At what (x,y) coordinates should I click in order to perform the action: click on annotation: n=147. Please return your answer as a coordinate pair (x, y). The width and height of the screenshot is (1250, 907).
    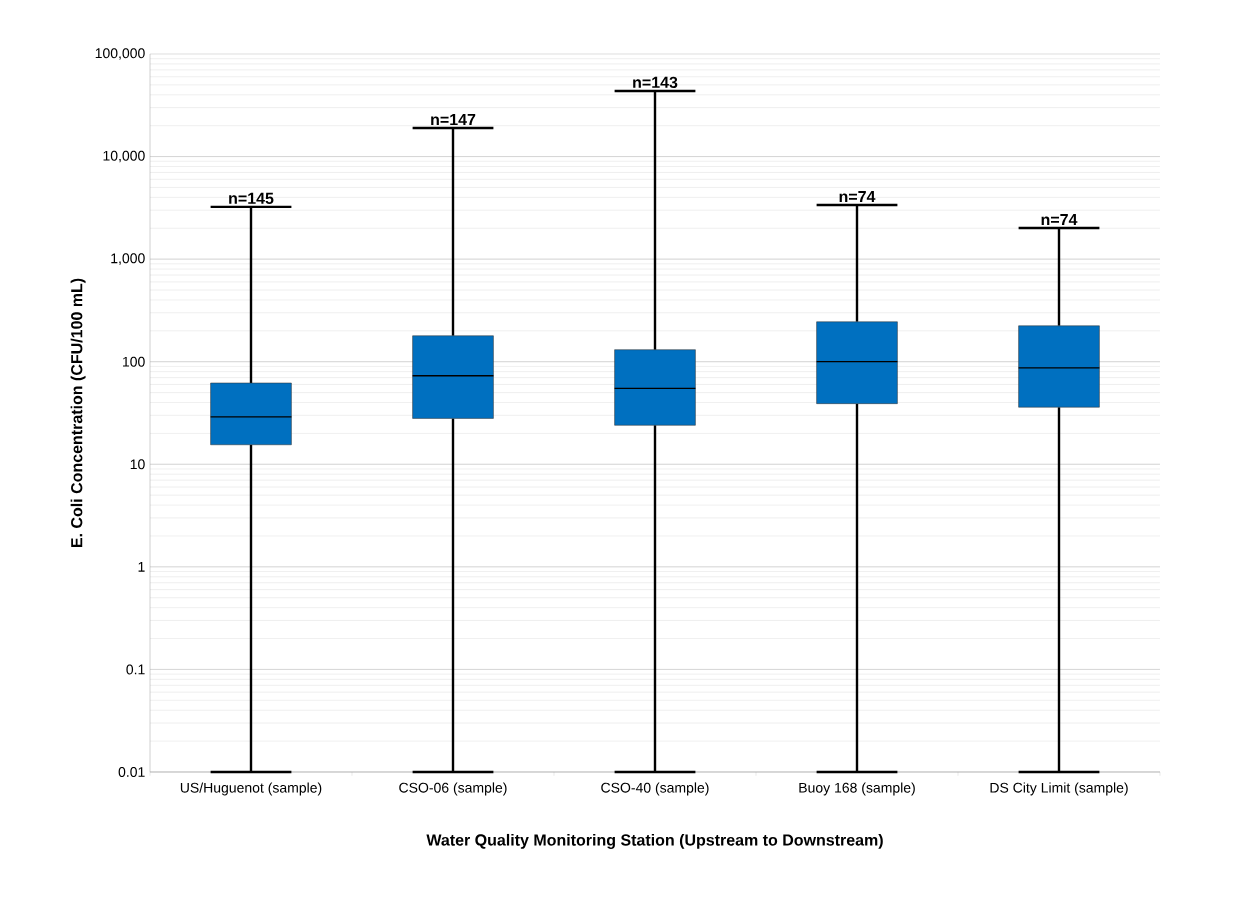
    Looking at the image, I should click on (453, 120).